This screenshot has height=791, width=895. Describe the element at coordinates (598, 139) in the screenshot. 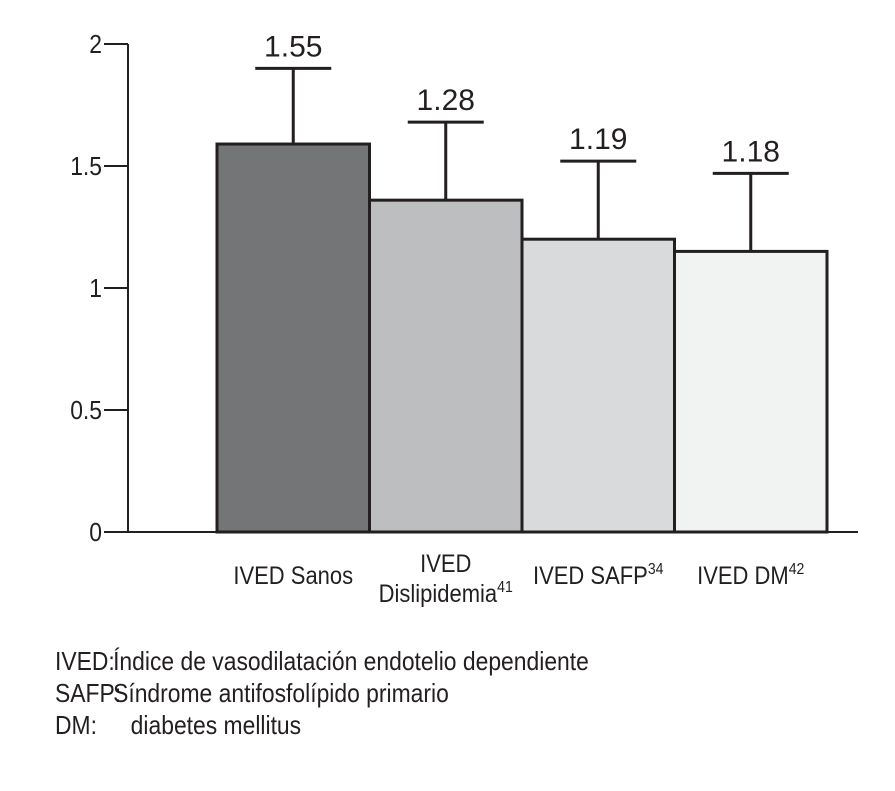

I see `data-label: 1.19` at that location.